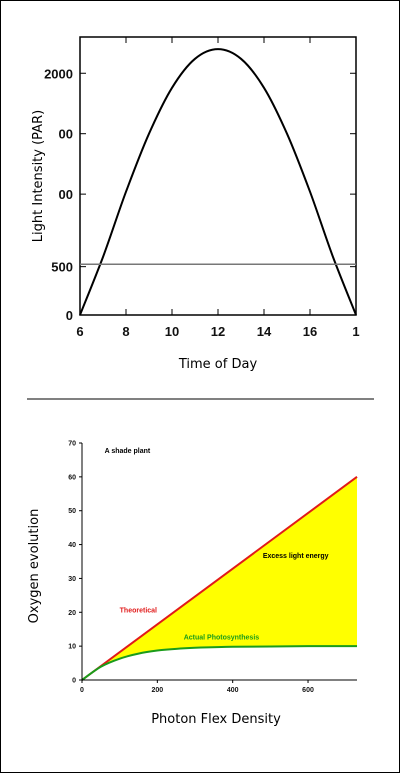 The height and width of the screenshot is (773, 400). I want to click on chart2-x-tick-label: 600, so click(308, 690).